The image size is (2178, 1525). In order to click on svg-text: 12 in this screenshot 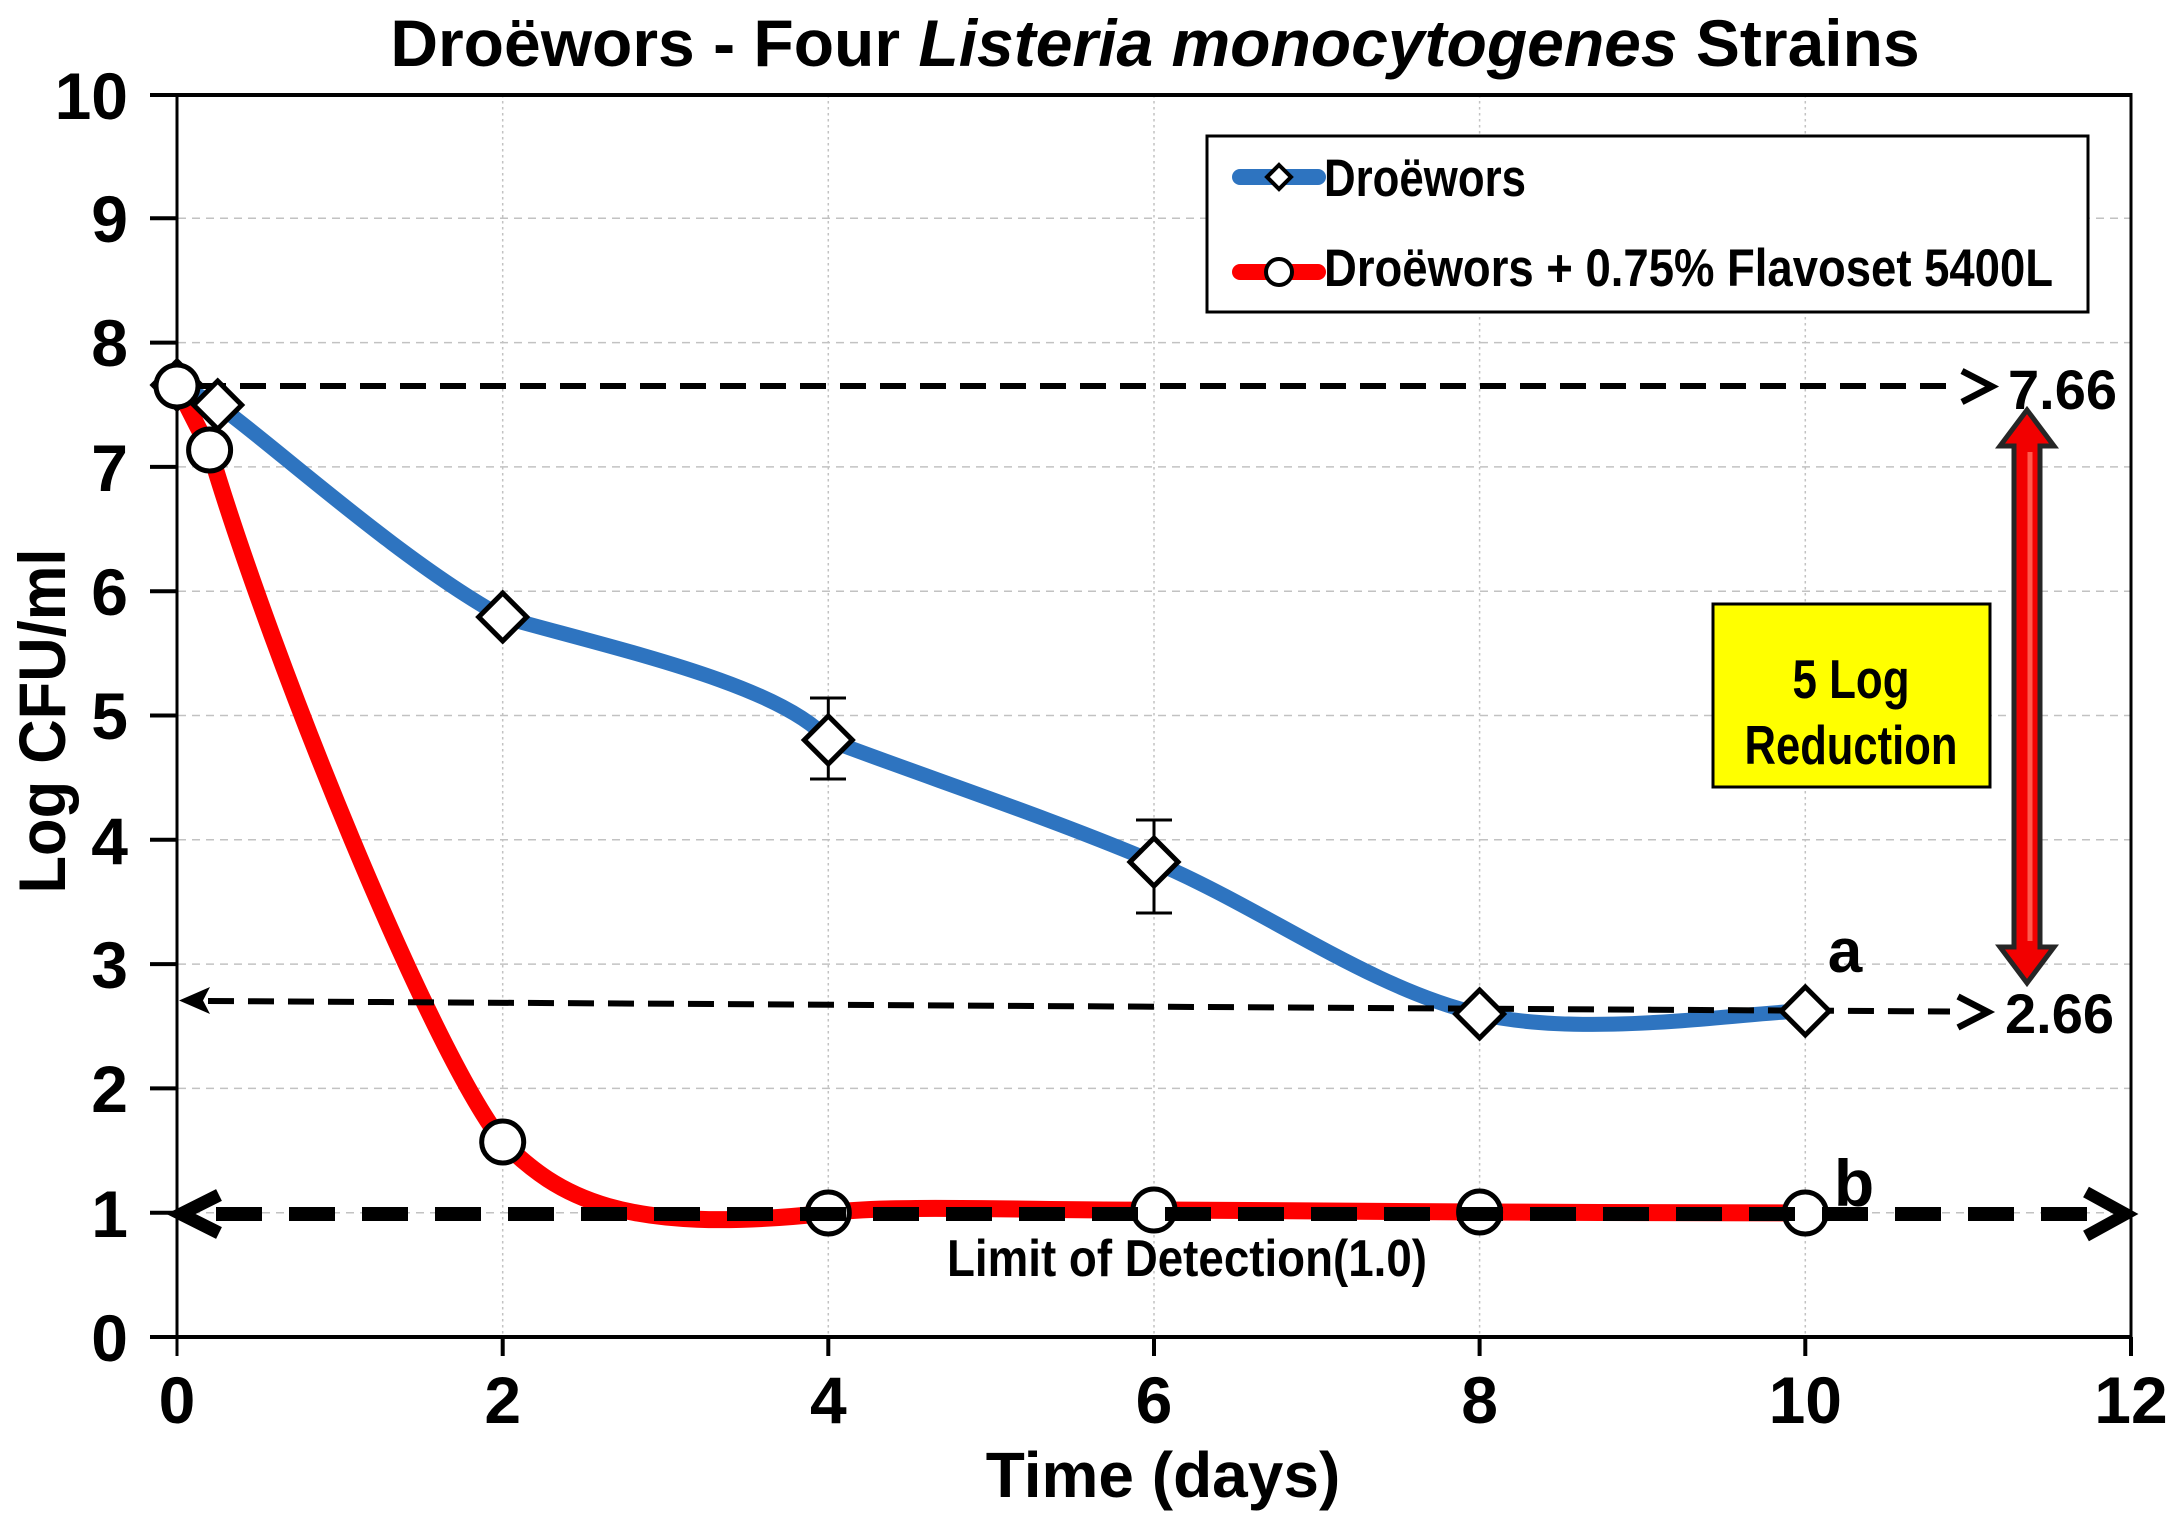, I will do `click(2130, 1400)`.